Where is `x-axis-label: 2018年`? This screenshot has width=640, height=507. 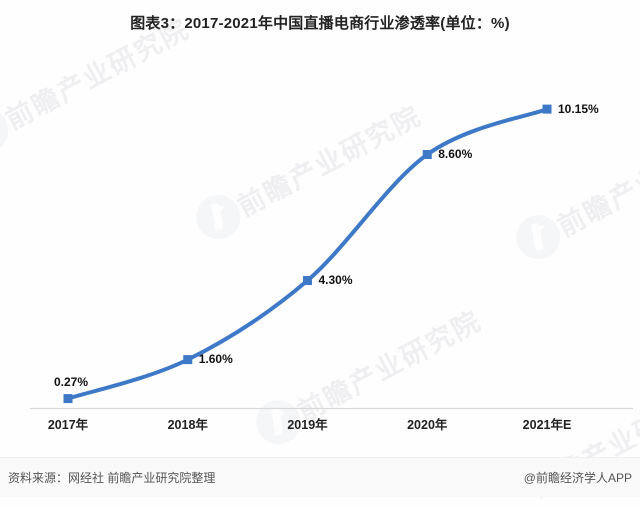
x-axis-label: 2018年 is located at coordinates (187, 425).